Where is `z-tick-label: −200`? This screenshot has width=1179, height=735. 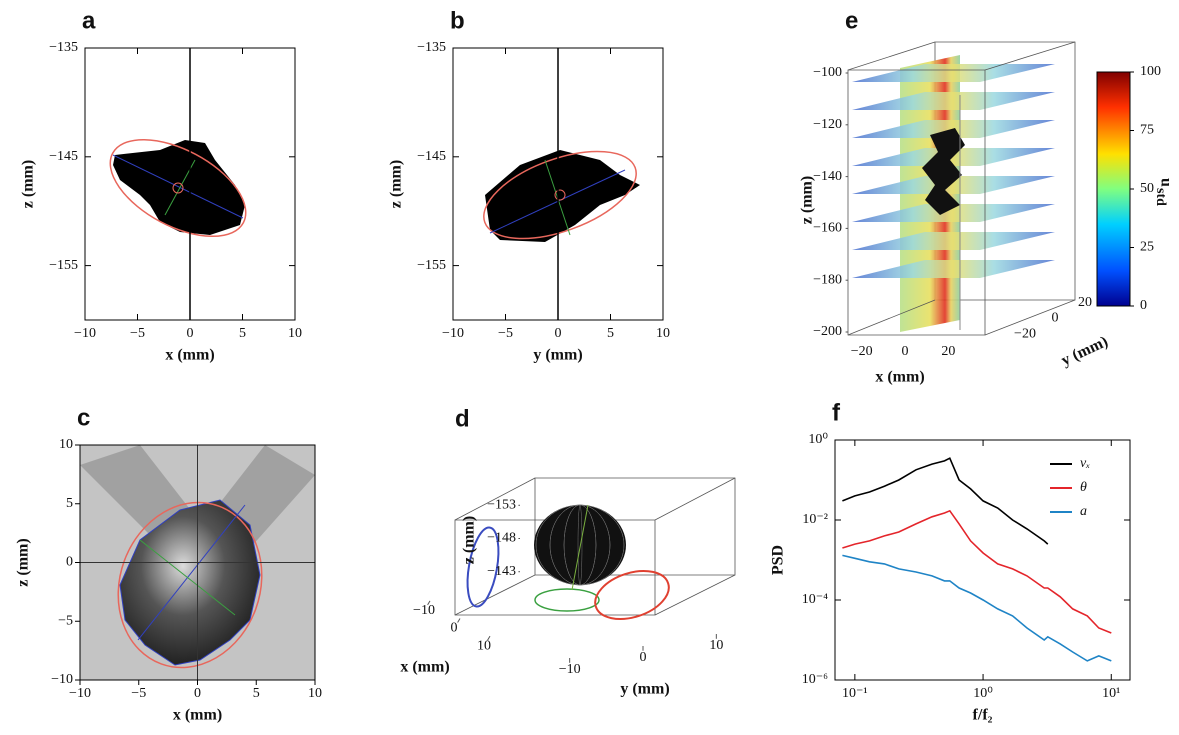
z-tick-label: −200 is located at coordinates (827, 331).